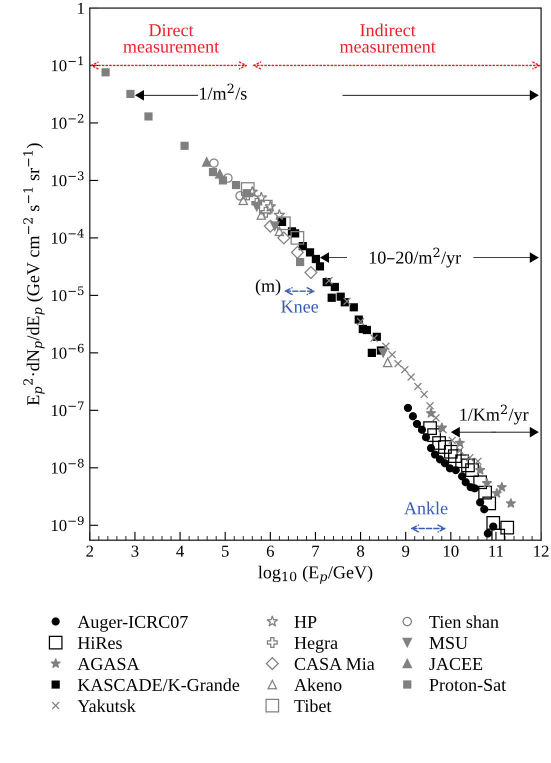 This screenshot has height=763, width=551. I want to click on y-tick-label: 1, so click(81, 8).